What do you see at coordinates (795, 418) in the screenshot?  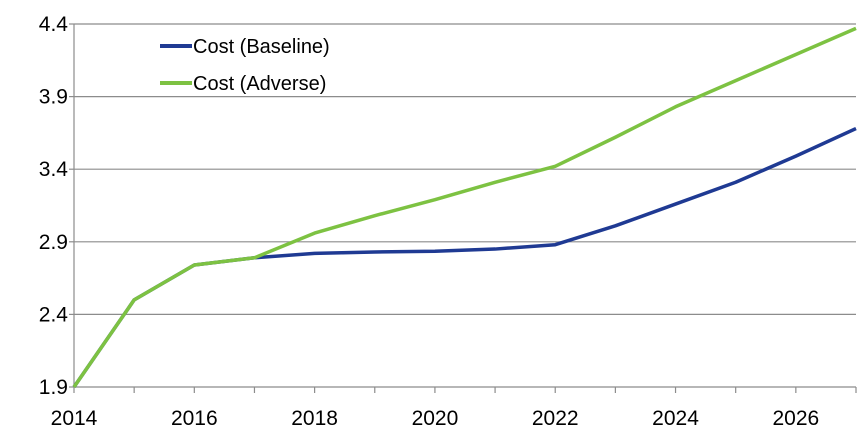 I see `x-tick-label: 2026` at bounding box center [795, 418].